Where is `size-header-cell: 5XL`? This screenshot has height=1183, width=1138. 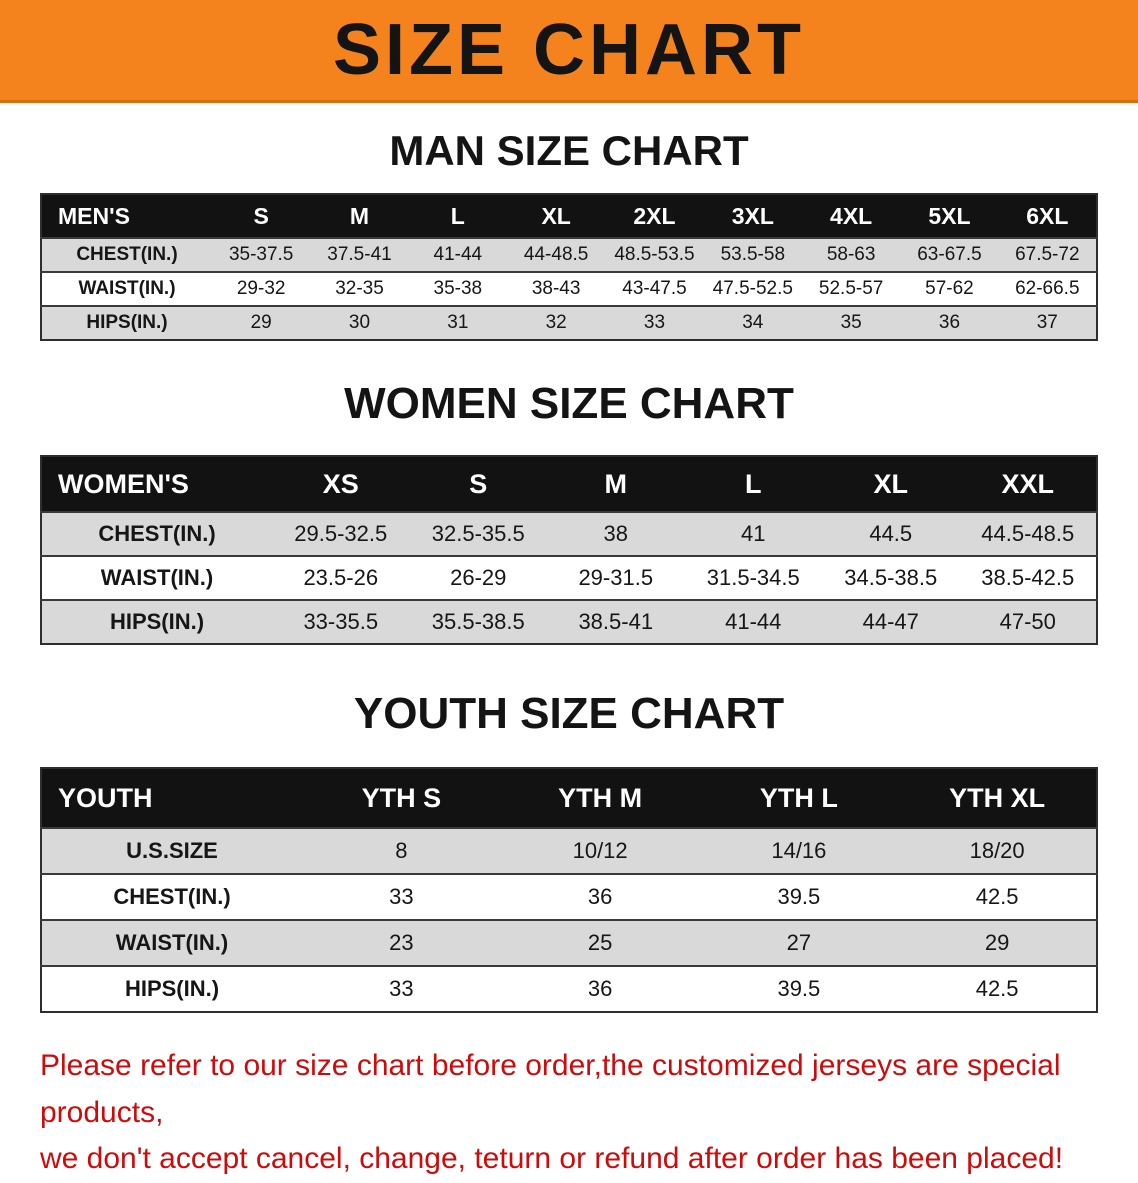 size-header-cell: 5XL is located at coordinates (949, 216).